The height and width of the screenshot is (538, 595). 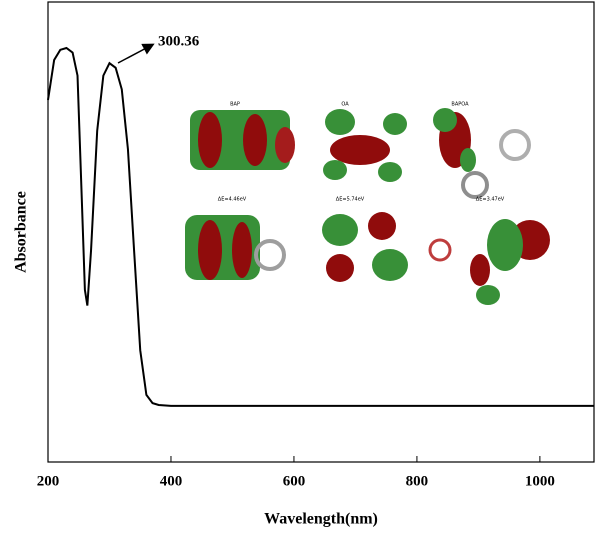 What do you see at coordinates (136, 53) in the screenshot?
I see `annotation-arrow` at bounding box center [136, 53].